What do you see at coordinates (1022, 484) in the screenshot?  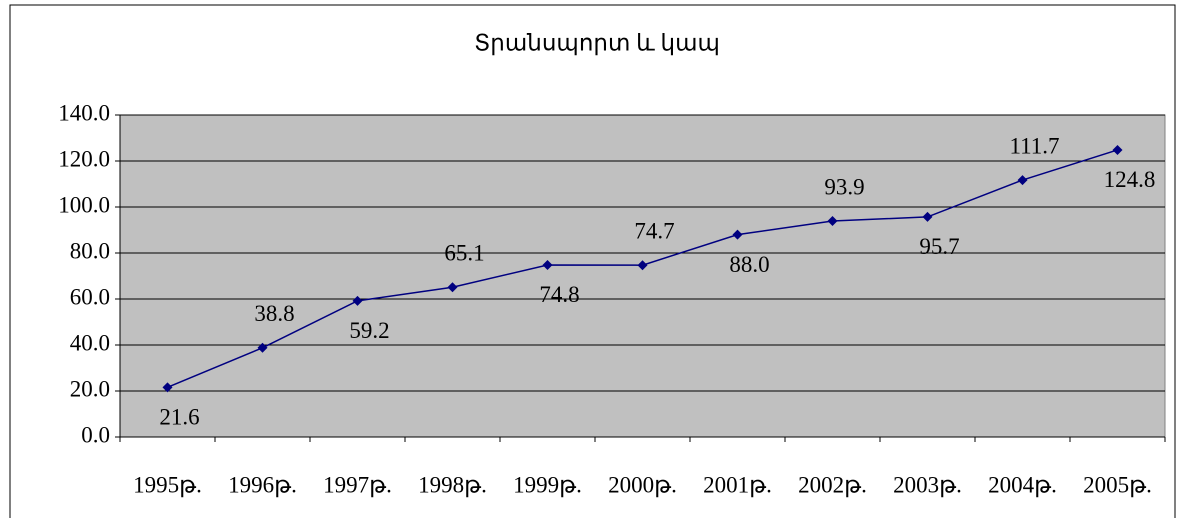 I see `x-tick-label: 2004թ.` at bounding box center [1022, 484].